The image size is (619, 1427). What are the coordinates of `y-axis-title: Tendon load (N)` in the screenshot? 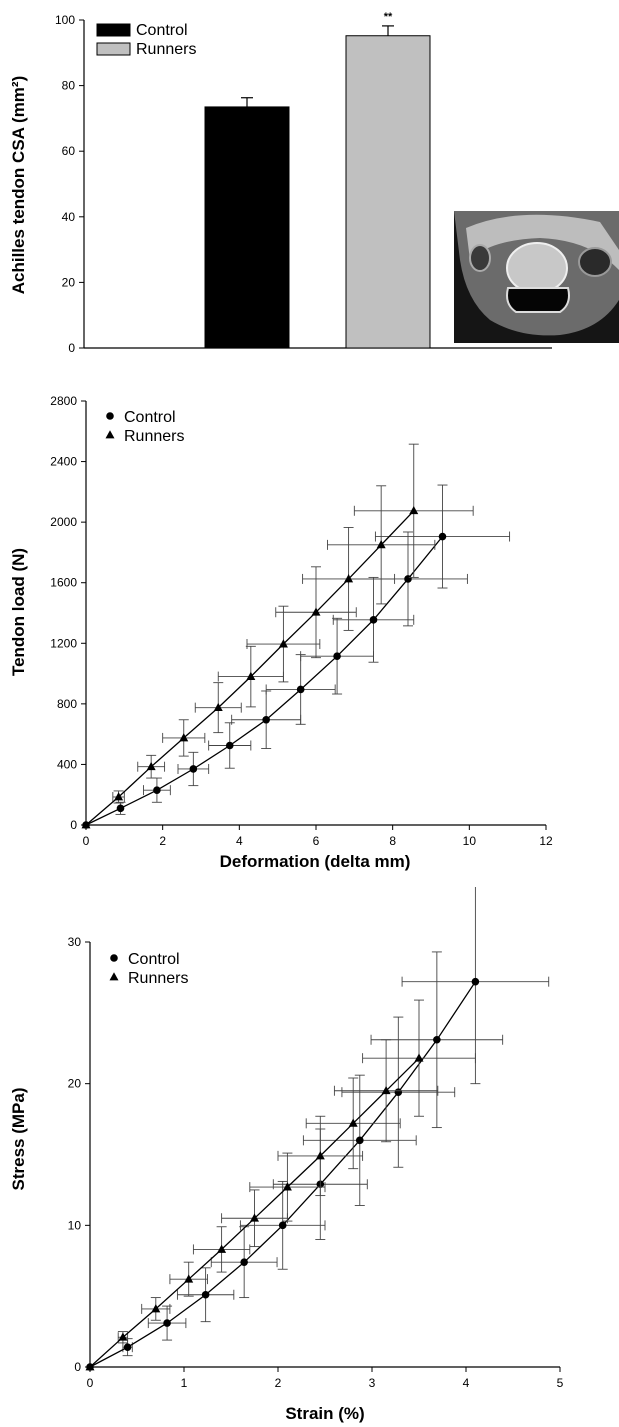 It's located at (18, 612).